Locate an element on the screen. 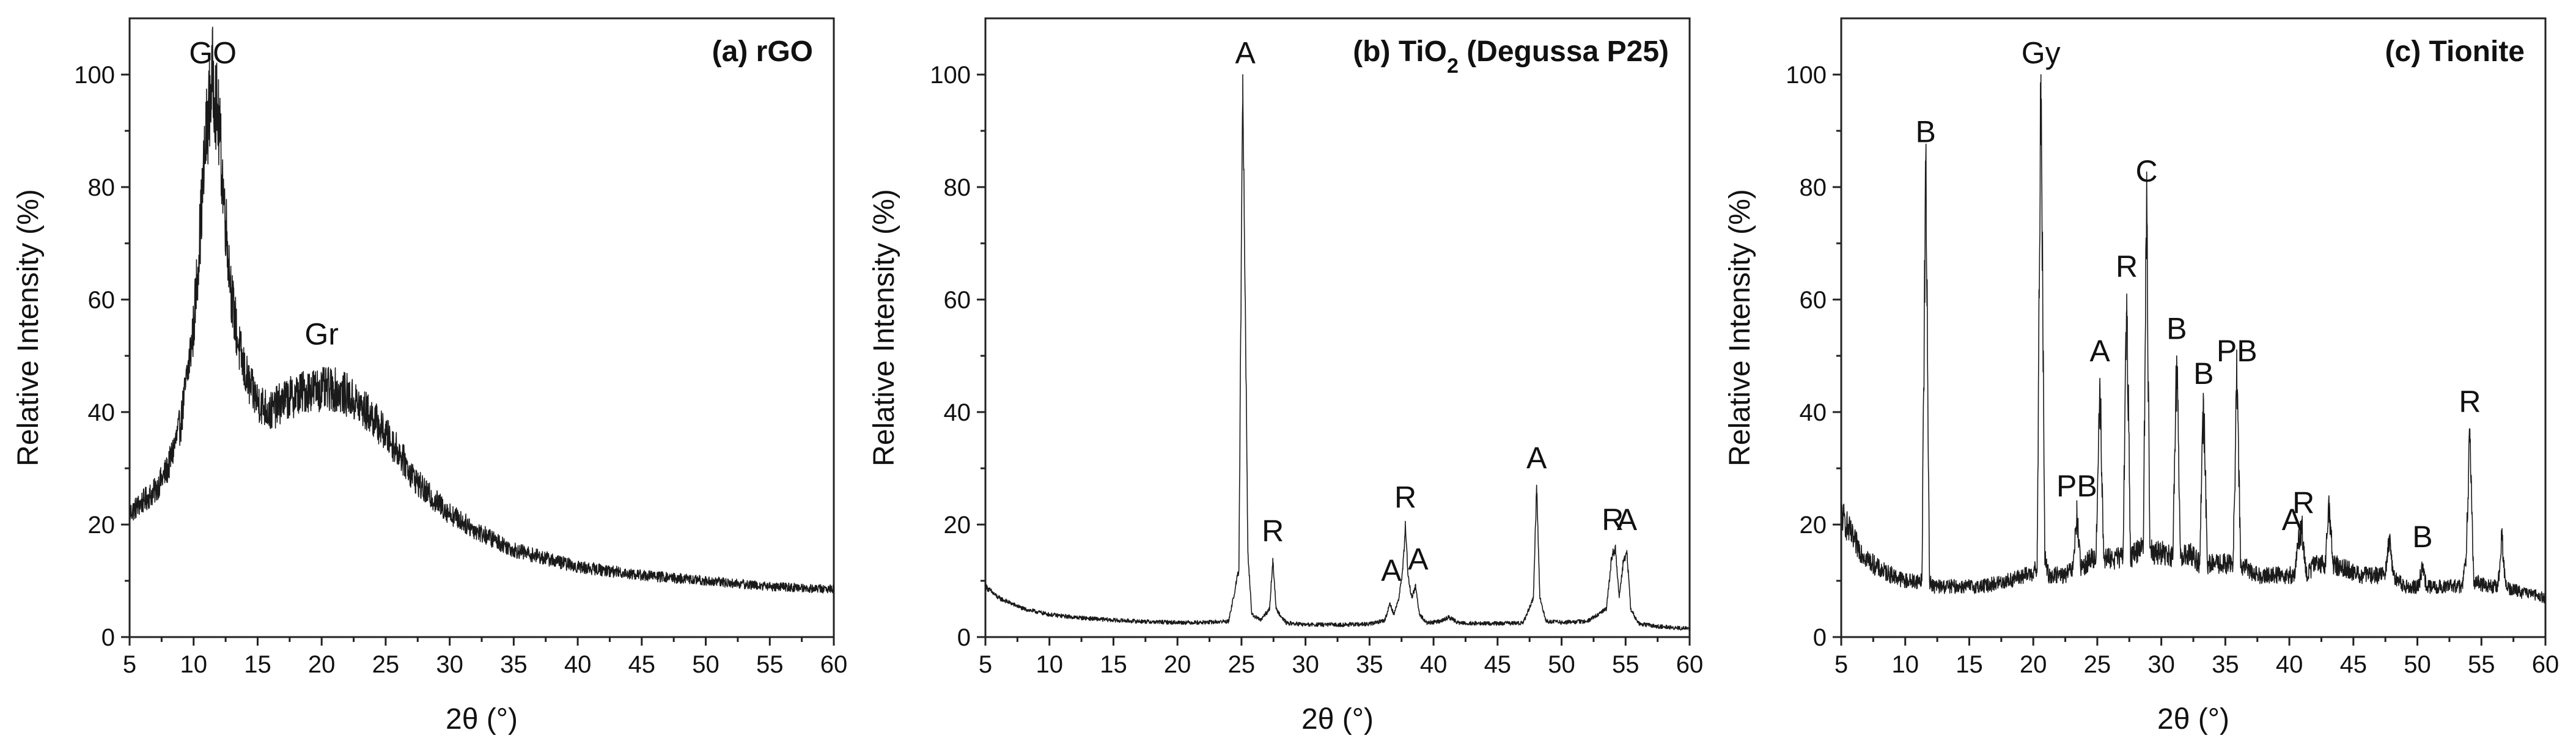 The image size is (2576, 752). peak-label: C is located at coordinates (2146, 171).